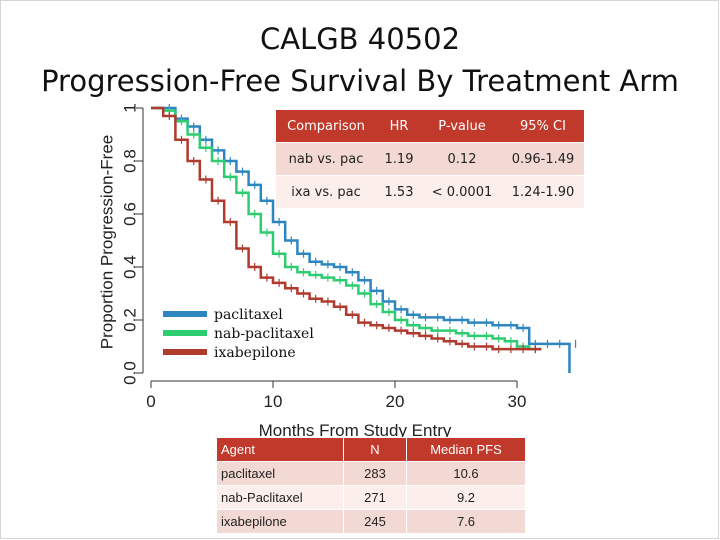 This screenshot has height=540, width=720. What do you see at coordinates (355, 430) in the screenshot?
I see `x-axis-label: Months From Study Entry` at bounding box center [355, 430].